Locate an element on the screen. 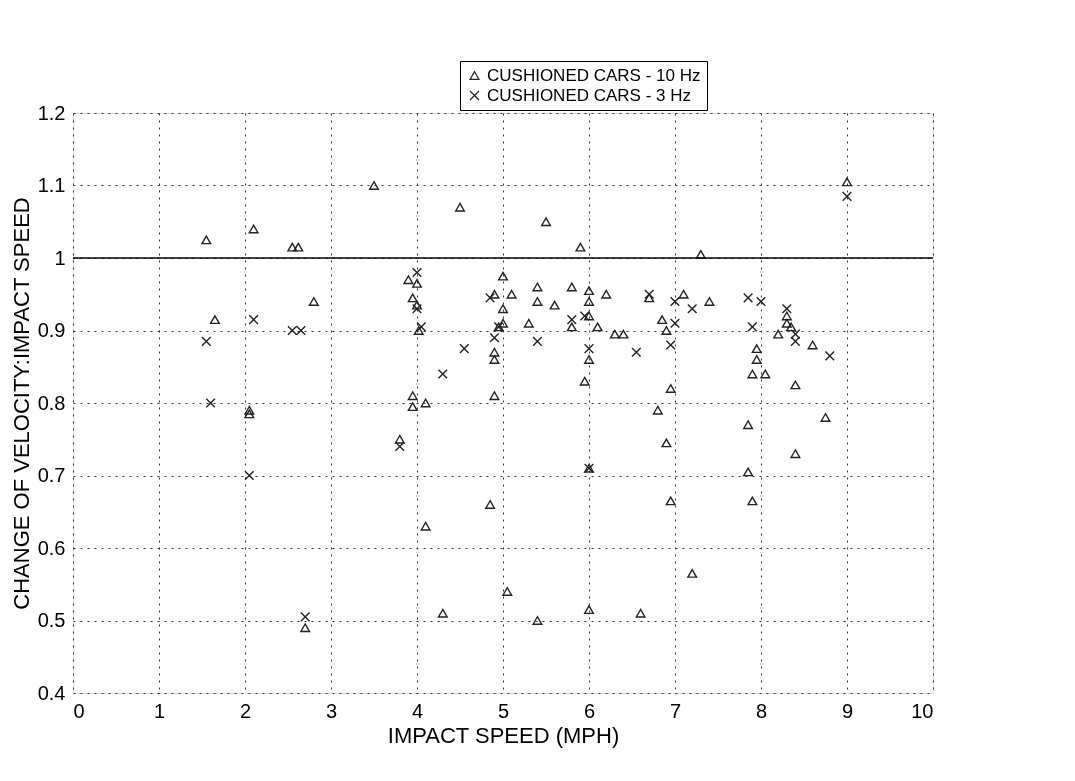 Image resolution: width=1075 pixels, height=781 pixels. x-tick-label: 4 is located at coordinates (417, 710).